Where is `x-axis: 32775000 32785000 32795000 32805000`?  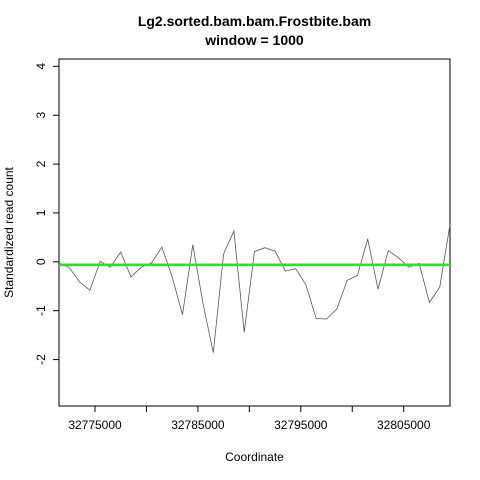
x-axis: 32775000 32785000 32795000 32805000 is located at coordinates (249, 419).